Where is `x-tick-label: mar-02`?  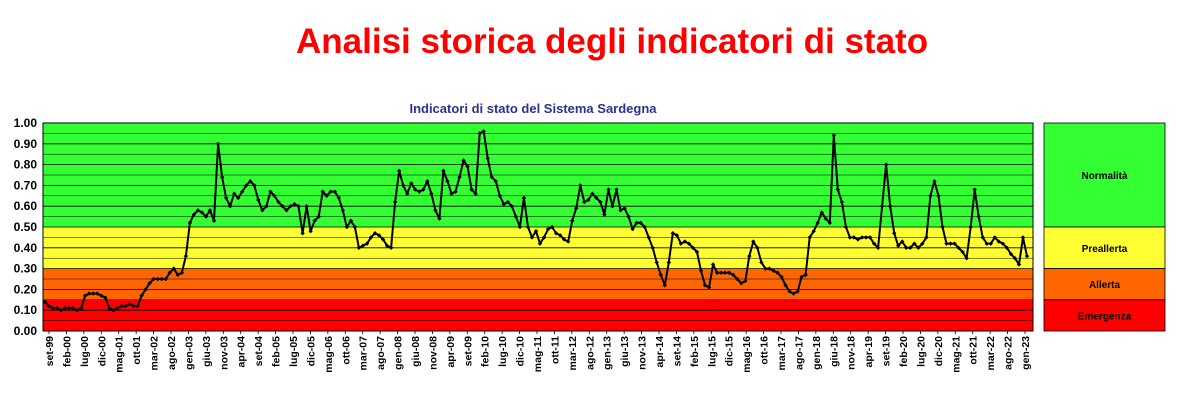
x-tick-label: mar-02 is located at coordinates (155, 353).